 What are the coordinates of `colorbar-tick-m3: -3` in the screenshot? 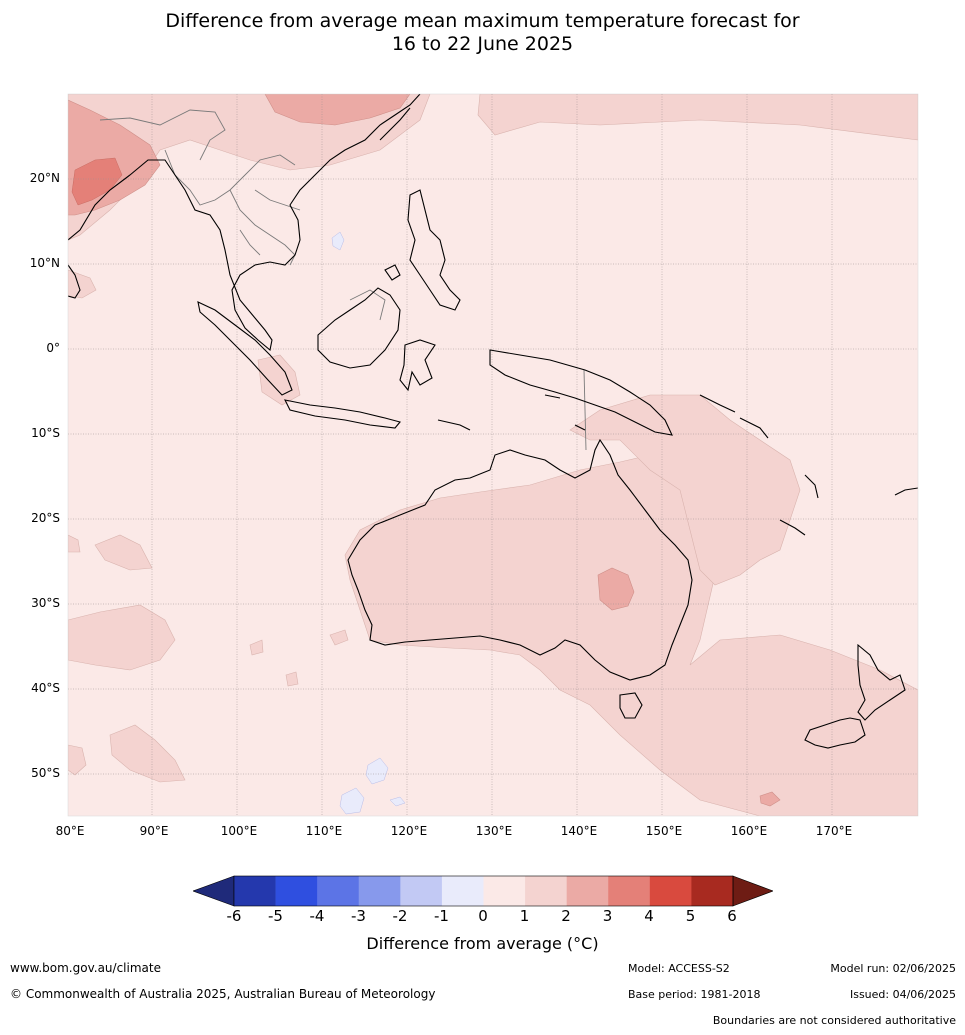 It's located at (358, 916).